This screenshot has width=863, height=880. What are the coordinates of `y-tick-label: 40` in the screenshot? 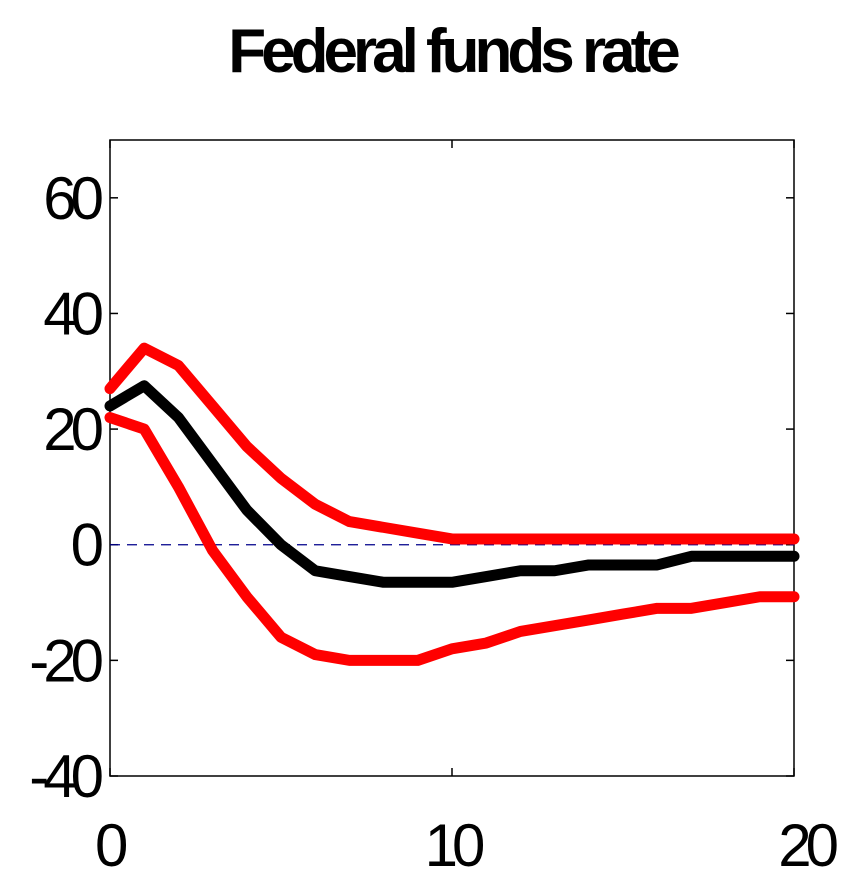 It's located at (72, 313).